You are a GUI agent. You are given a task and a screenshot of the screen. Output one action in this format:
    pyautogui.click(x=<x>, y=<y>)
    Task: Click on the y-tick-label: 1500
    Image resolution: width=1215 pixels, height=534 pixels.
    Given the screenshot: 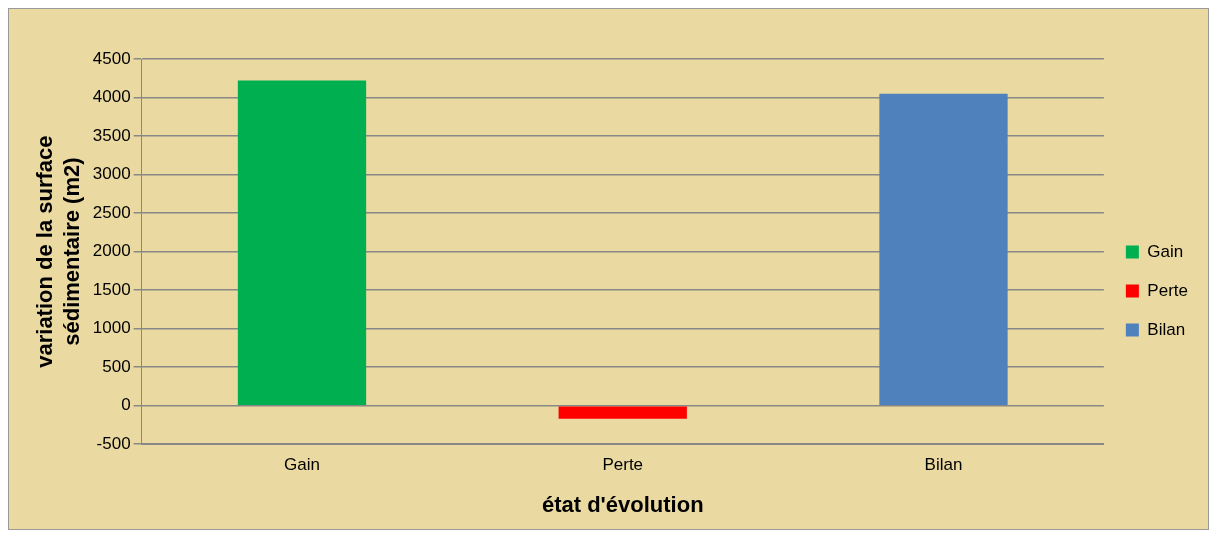 What is the action you would take?
    pyautogui.click(x=111, y=289)
    